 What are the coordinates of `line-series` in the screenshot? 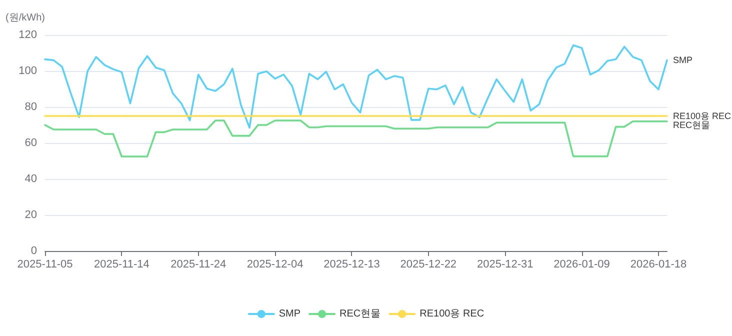 It's located at (356, 139).